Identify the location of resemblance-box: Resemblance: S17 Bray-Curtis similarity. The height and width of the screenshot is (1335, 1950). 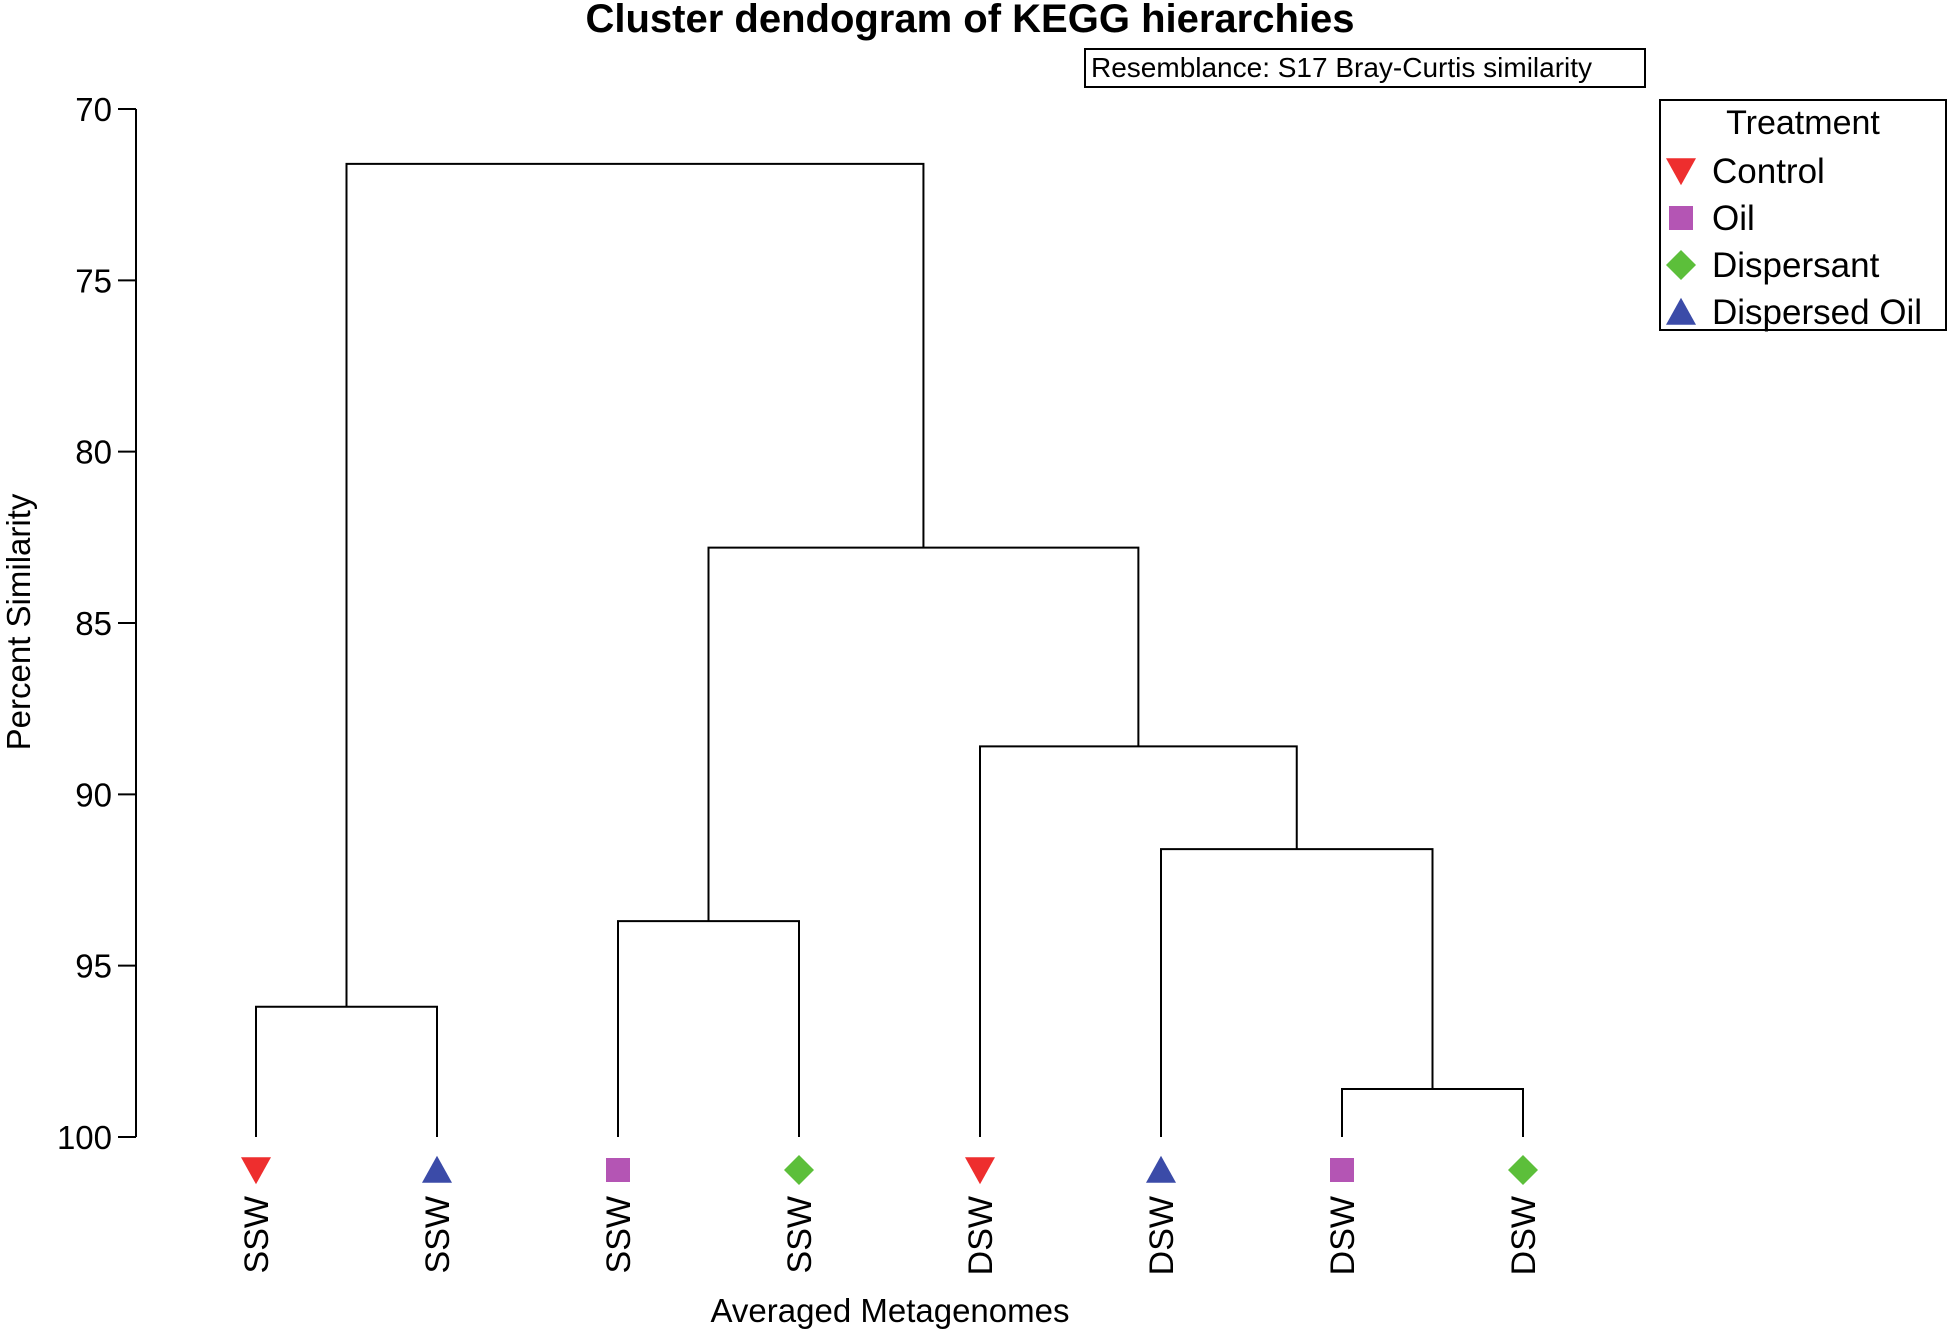
(1365, 68).